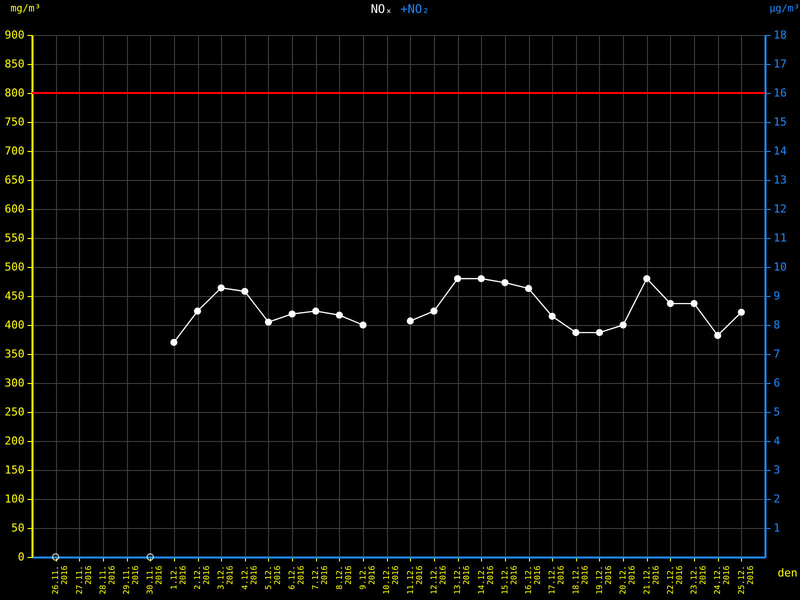 This screenshot has width=800, height=600. I want to click on x-tick-label: 16.12. 2016, so click(533, 579).